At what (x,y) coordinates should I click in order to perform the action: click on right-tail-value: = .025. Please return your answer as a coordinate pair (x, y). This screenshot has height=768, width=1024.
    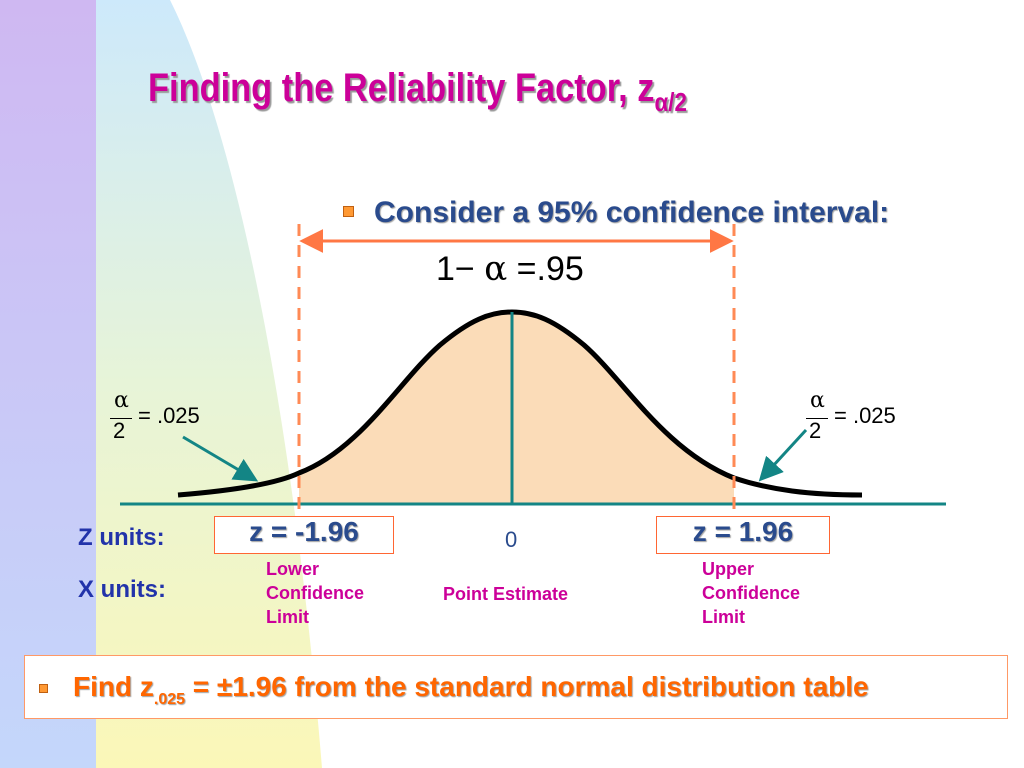
    Looking at the image, I should click on (865, 415).